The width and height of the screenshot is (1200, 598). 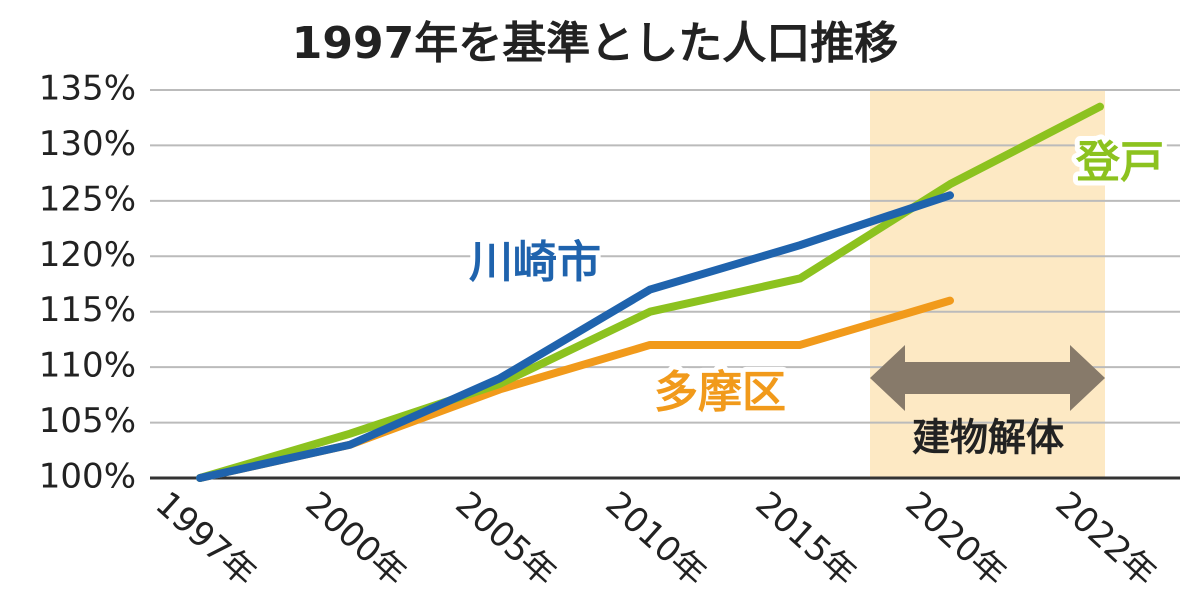 What do you see at coordinates (1119, 162) in the screenshot?
I see `series-label: 登戸` at bounding box center [1119, 162].